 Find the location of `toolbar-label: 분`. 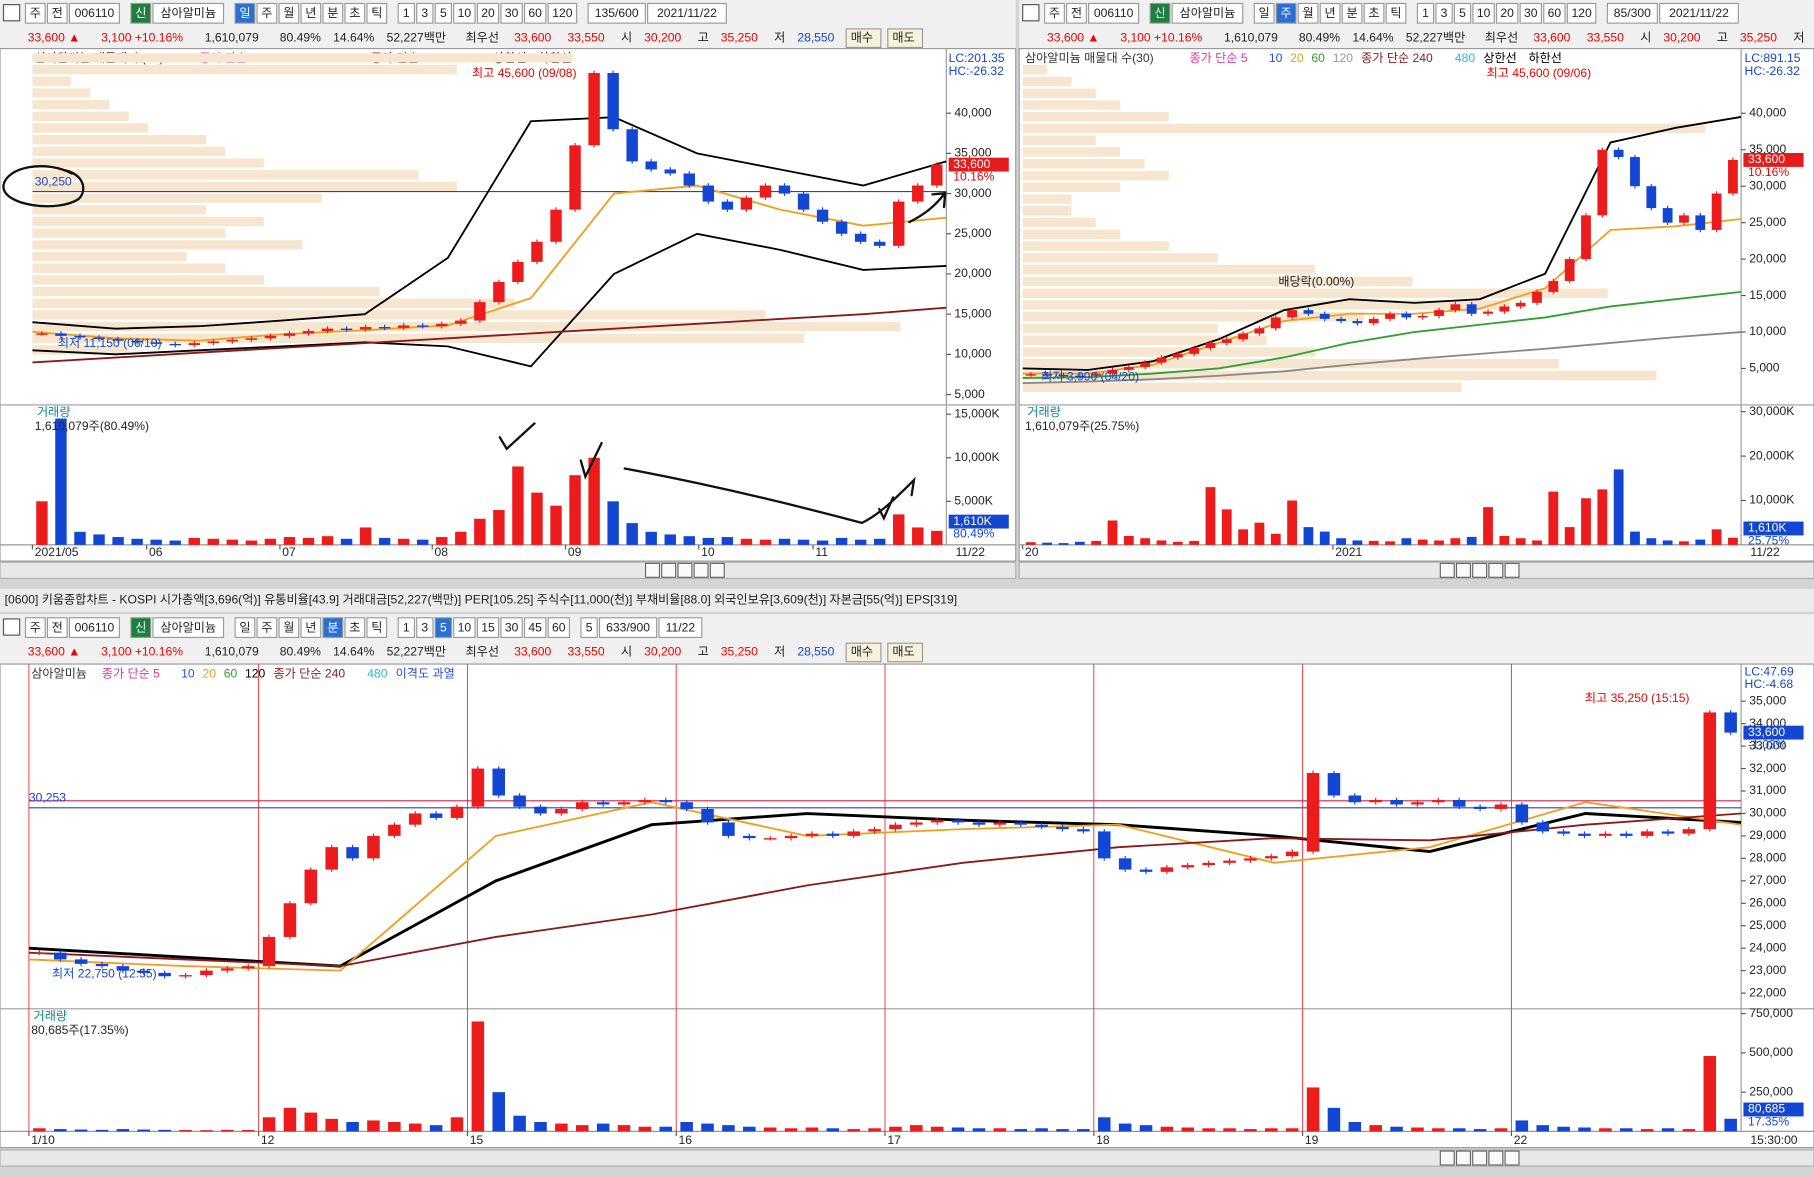

toolbar-label: 분 is located at coordinates (1351, 13).